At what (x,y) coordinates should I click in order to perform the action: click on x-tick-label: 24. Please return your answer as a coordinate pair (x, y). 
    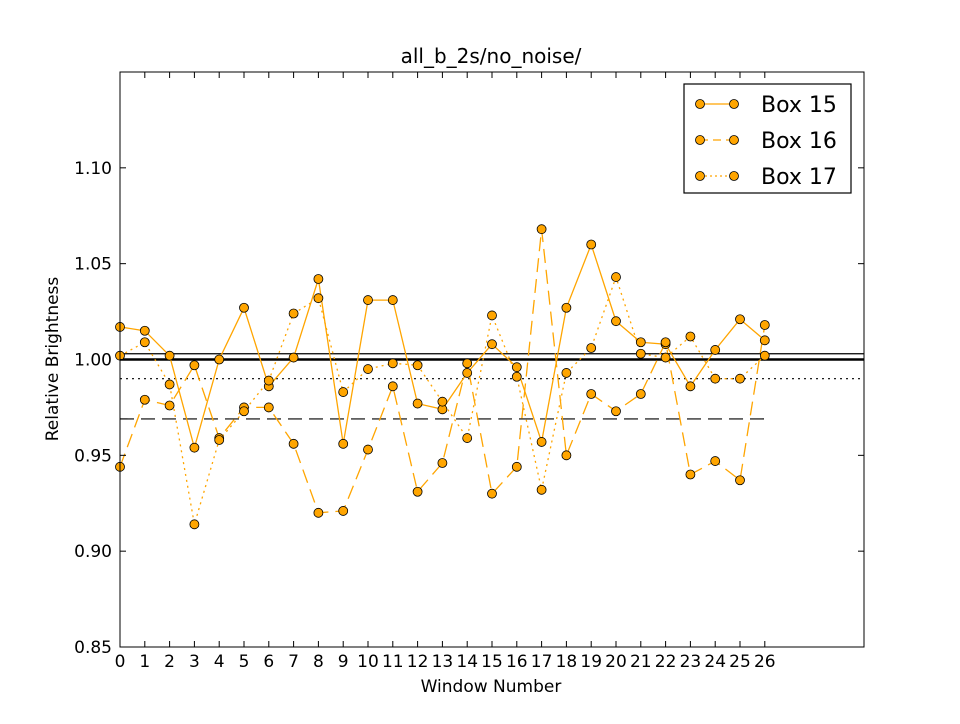
    Looking at the image, I should click on (715, 662).